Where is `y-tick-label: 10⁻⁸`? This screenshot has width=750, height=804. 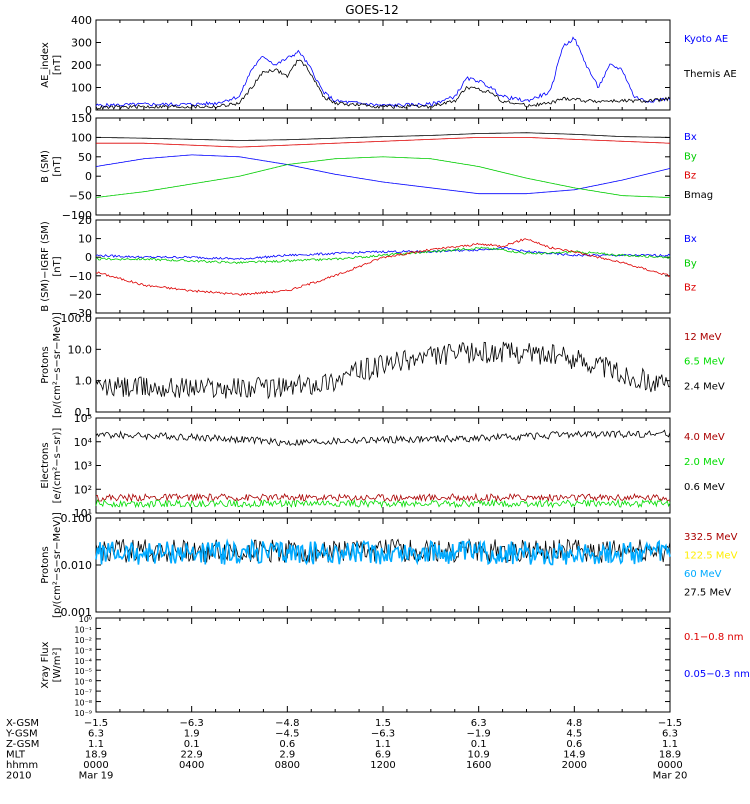 y-tick-label: 10⁻⁸ is located at coordinates (83, 703).